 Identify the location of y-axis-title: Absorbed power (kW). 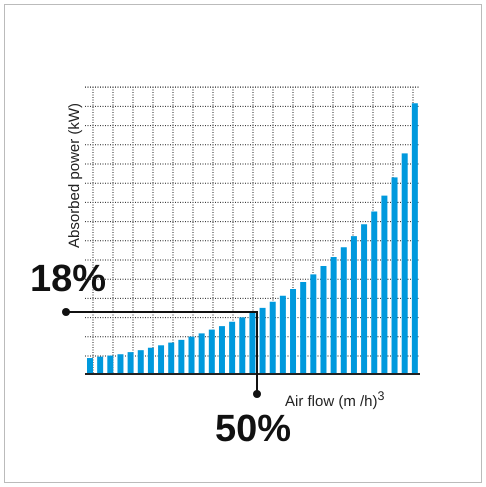
(74, 175).